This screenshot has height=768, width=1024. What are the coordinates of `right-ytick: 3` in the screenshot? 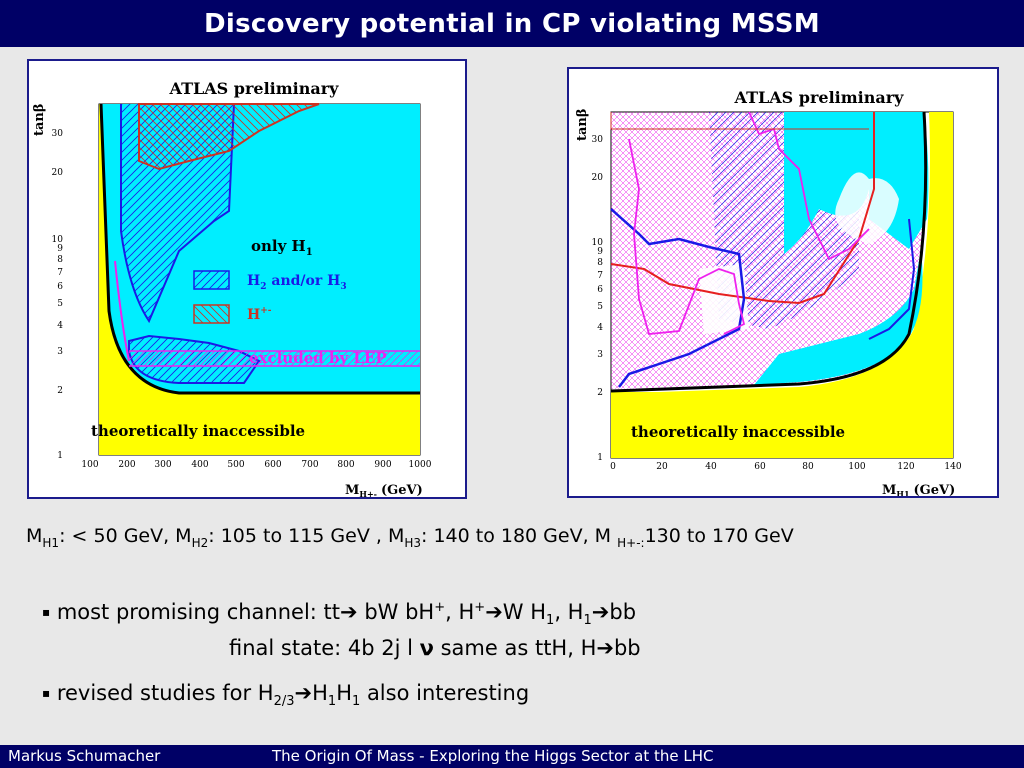 It's located at (600, 355).